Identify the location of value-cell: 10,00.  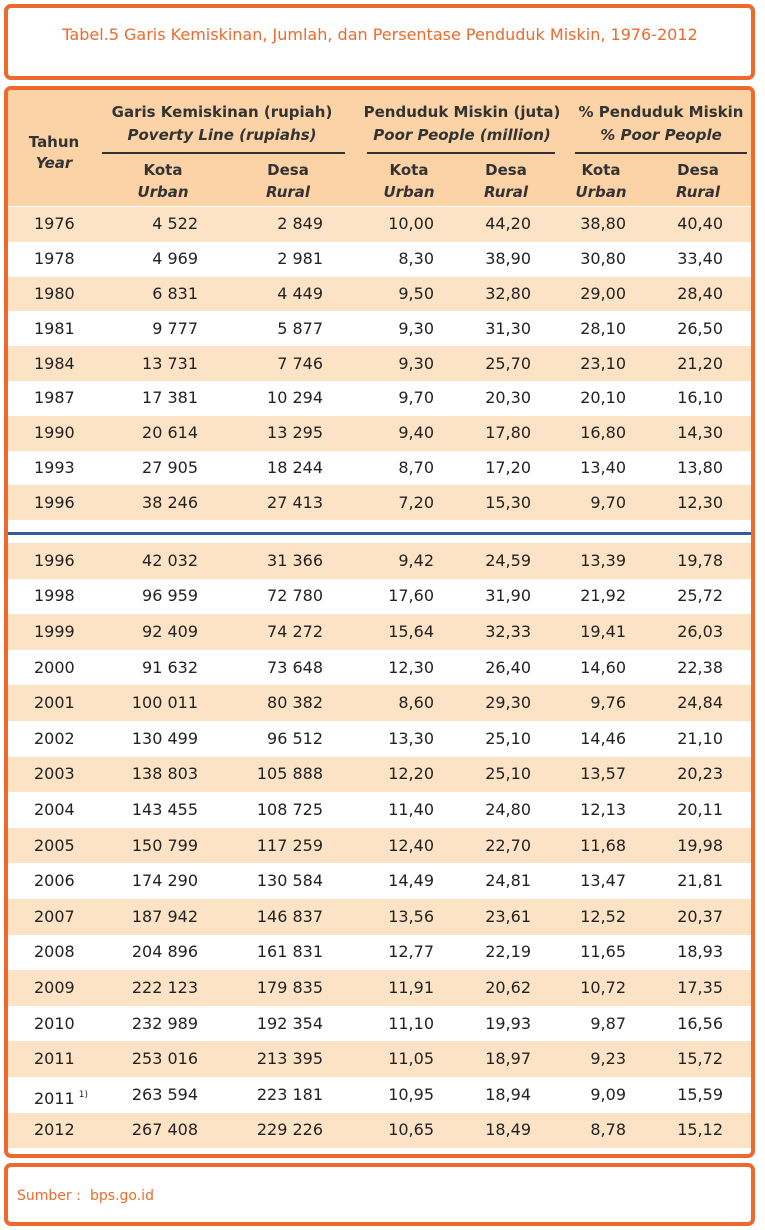
(411, 224).